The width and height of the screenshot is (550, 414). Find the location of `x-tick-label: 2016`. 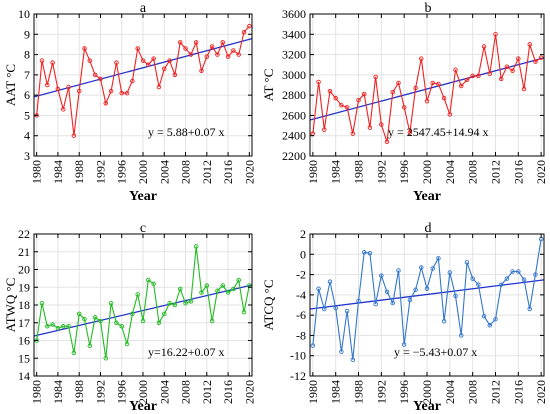

x-tick-label: 2016 is located at coordinates (228, 392).